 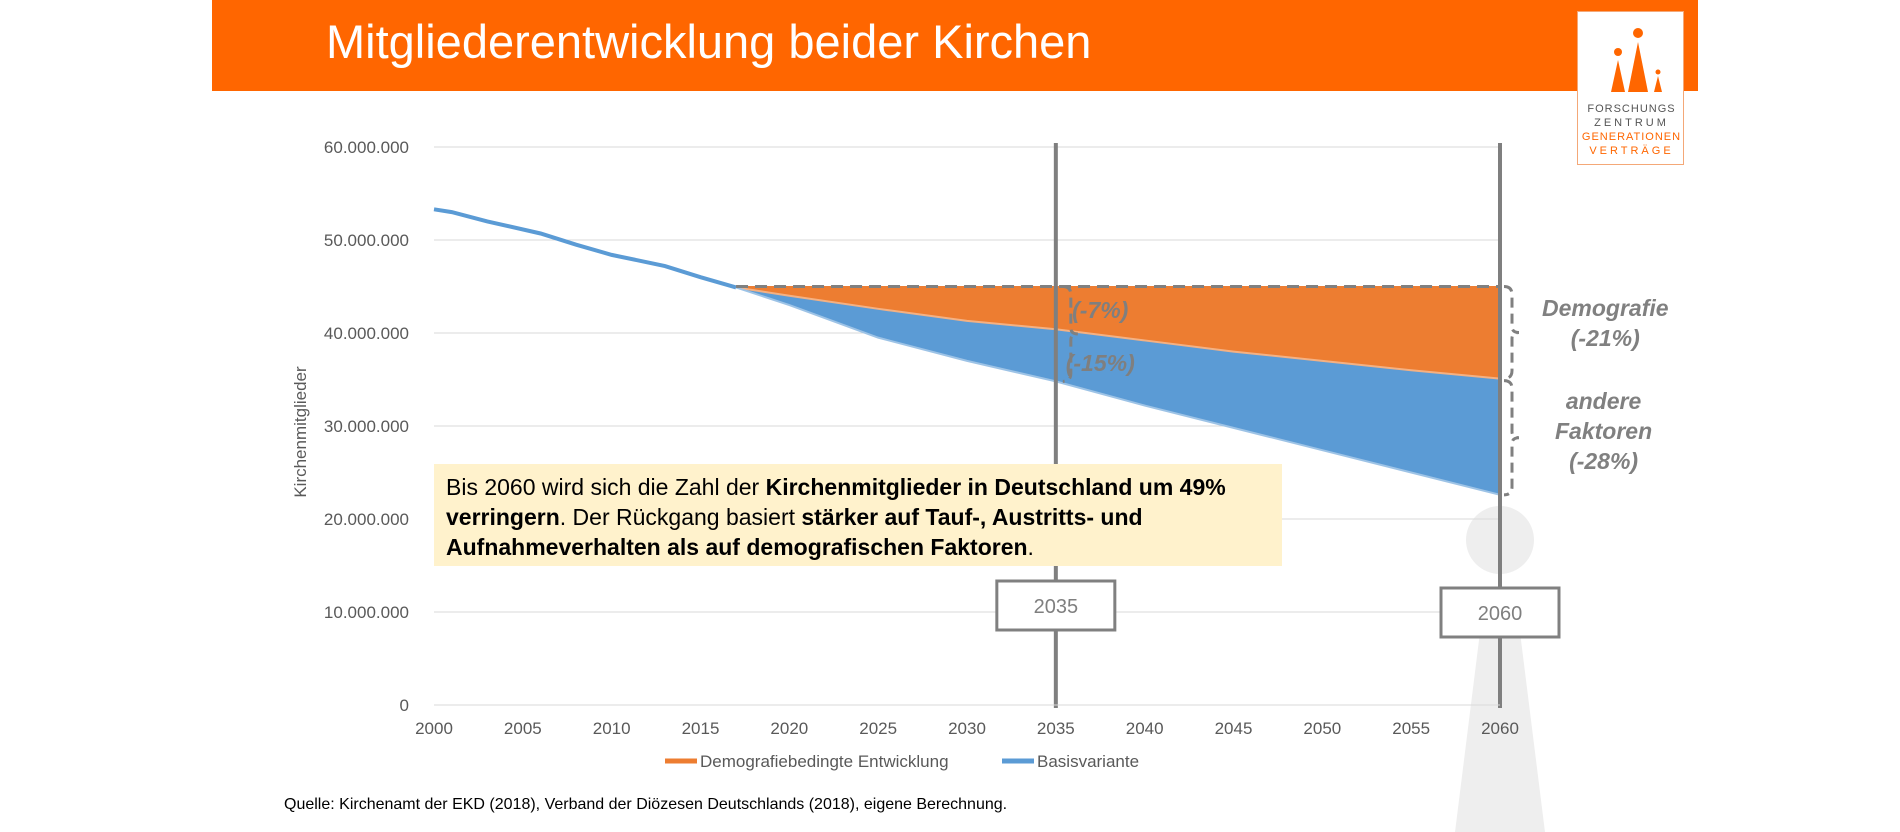 What do you see at coordinates (1145, 728) in the screenshot?
I see `x-tick-label: 2040` at bounding box center [1145, 728].